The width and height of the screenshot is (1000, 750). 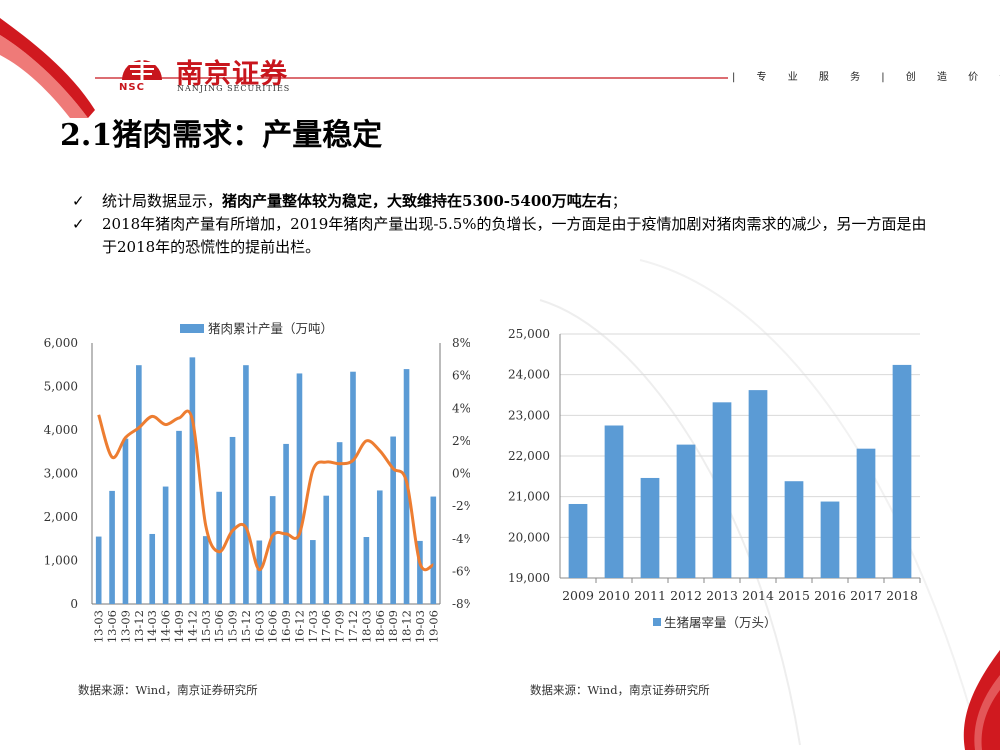 I want to click on y2-tick-label: -8%, so click(x=461, y=604).